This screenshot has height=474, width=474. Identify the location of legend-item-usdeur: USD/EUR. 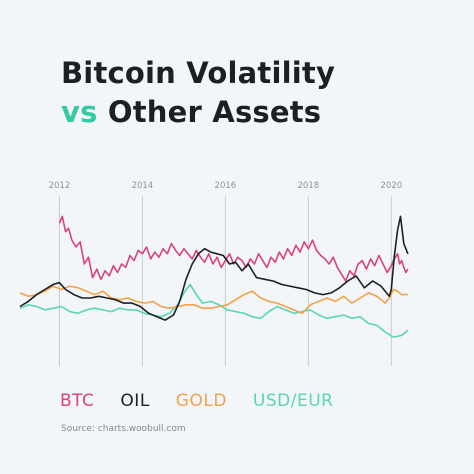
(293, 401).